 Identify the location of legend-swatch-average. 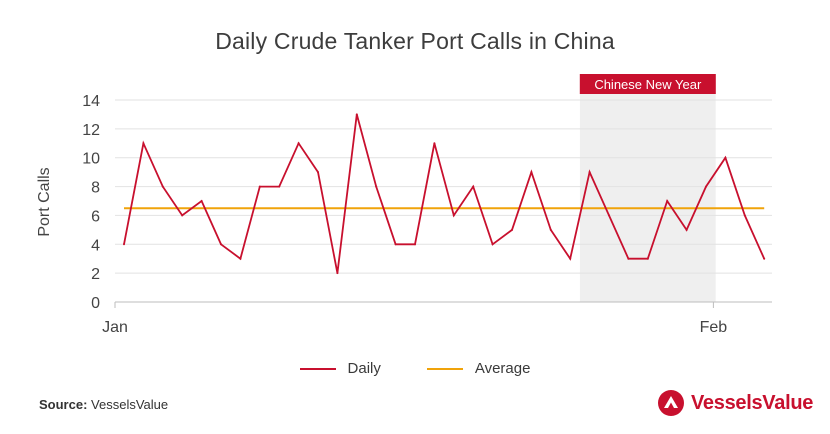
(444, 368).